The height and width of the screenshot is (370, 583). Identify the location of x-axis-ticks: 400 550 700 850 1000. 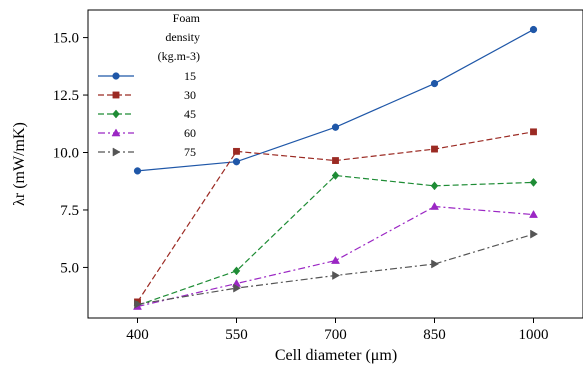
(337, 330).